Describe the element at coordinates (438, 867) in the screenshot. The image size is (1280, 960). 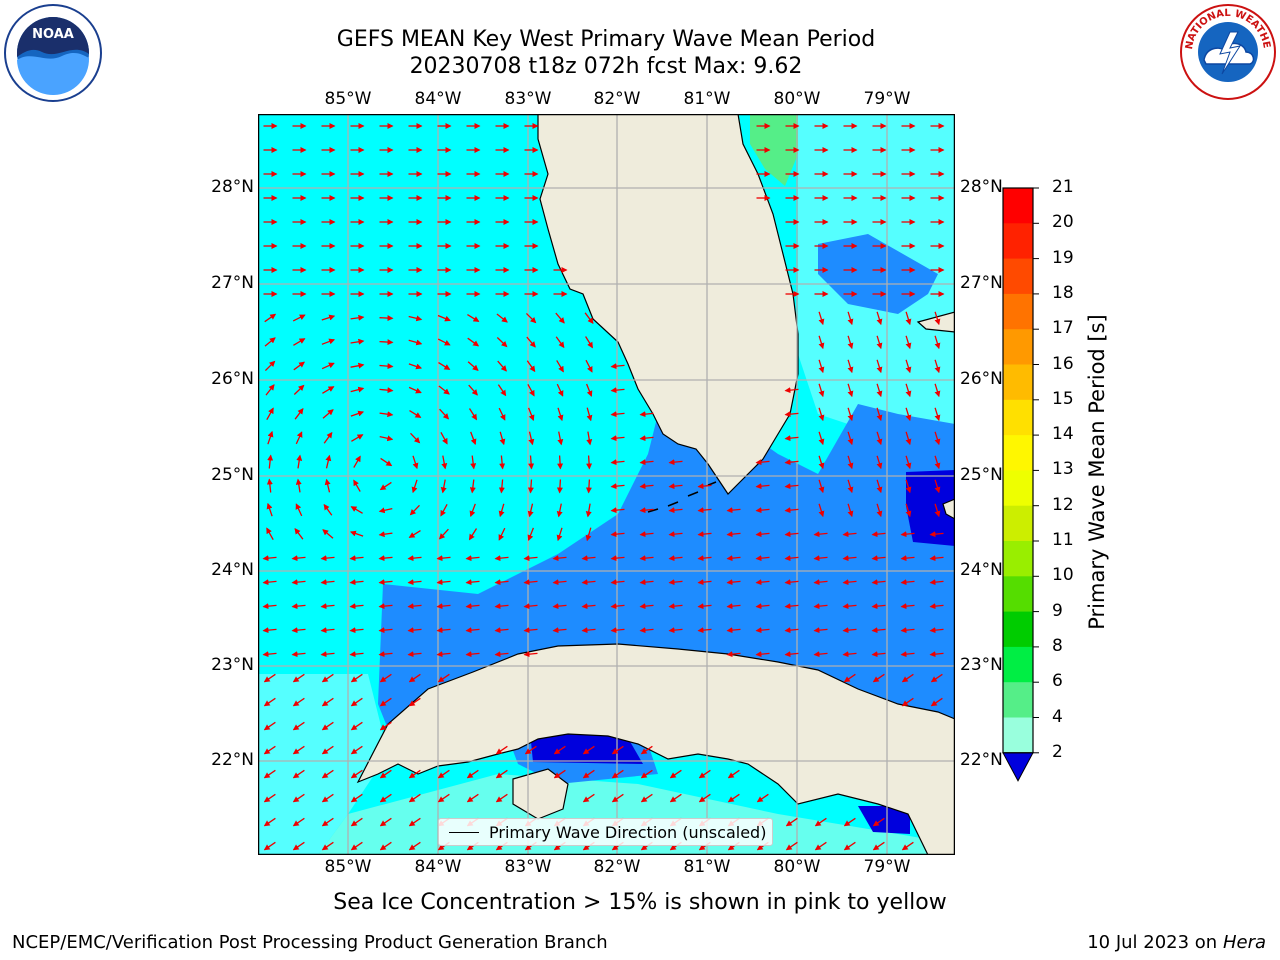
I see `lon-tick-bottom: 84°W` at that location.